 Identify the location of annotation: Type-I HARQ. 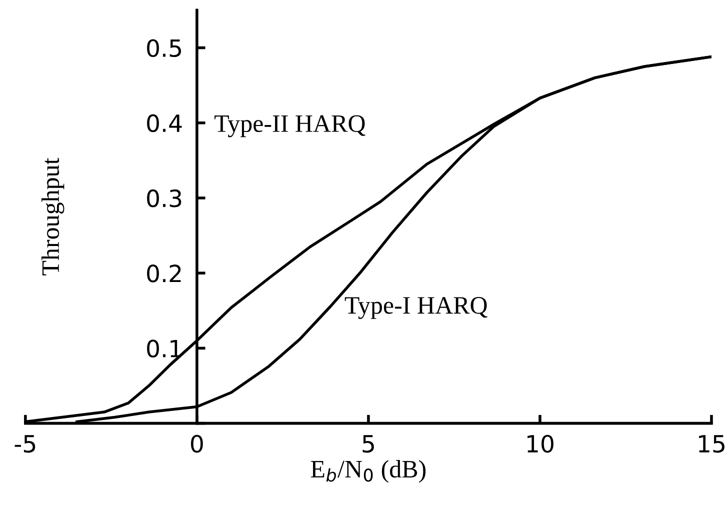
(416, 308).